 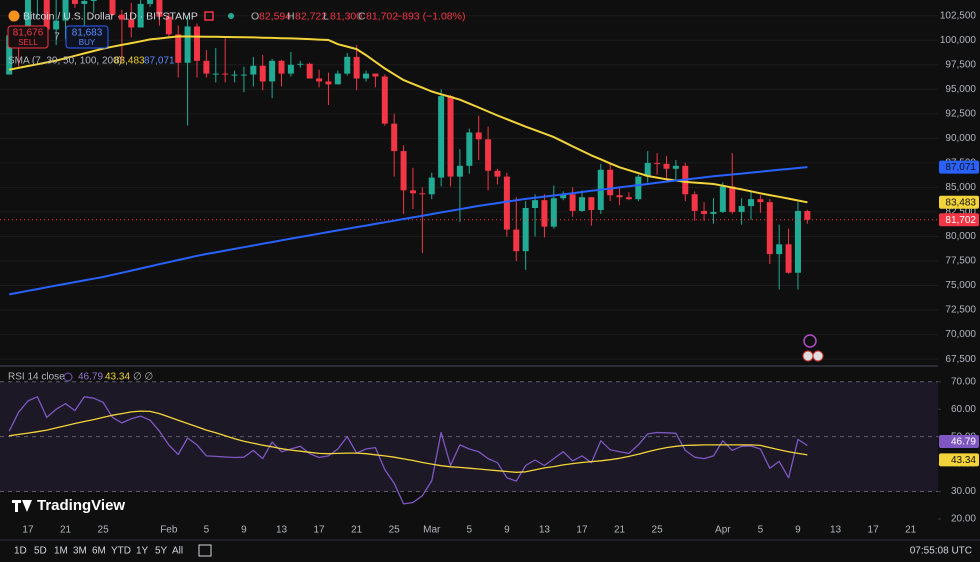 I want to click on indicator-value: 87,071, so click(x=159, y=61).